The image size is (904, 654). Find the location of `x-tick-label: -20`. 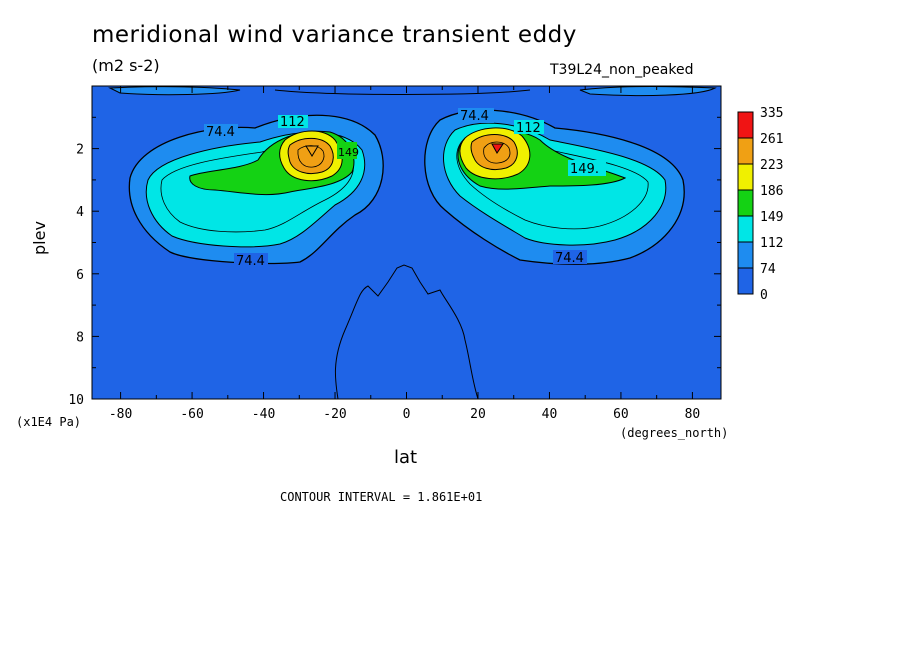

x-tick-label: -20 is located at coordinates (334, 414).